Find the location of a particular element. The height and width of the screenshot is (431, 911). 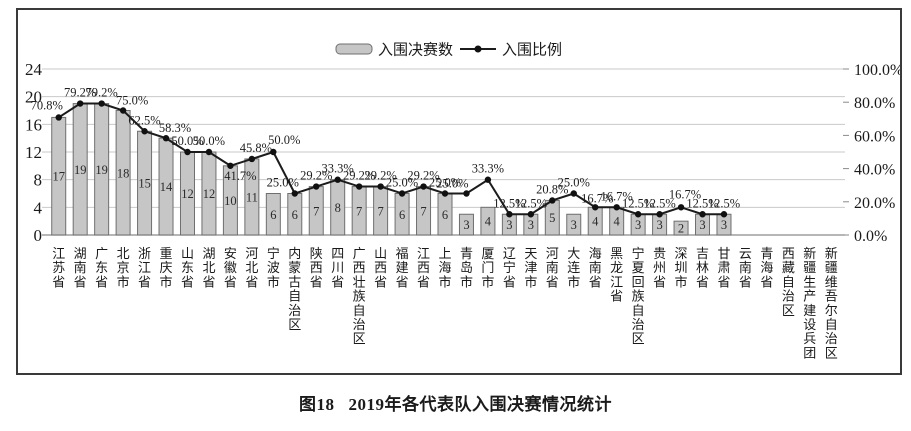

percent-label: 70.8% is located at coordinates (47, 105).